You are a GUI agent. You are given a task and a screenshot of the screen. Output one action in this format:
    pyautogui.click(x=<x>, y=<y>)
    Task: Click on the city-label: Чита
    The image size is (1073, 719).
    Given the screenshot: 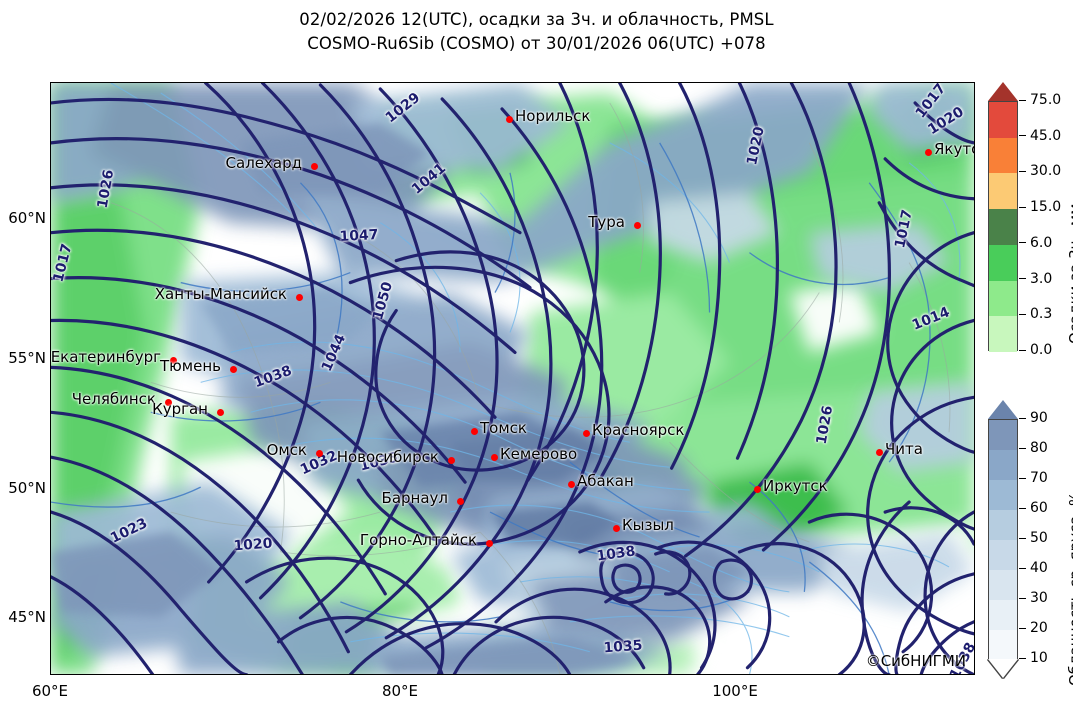 What is the action you would take?
    pyautogui.click(x=904, y=449)
    